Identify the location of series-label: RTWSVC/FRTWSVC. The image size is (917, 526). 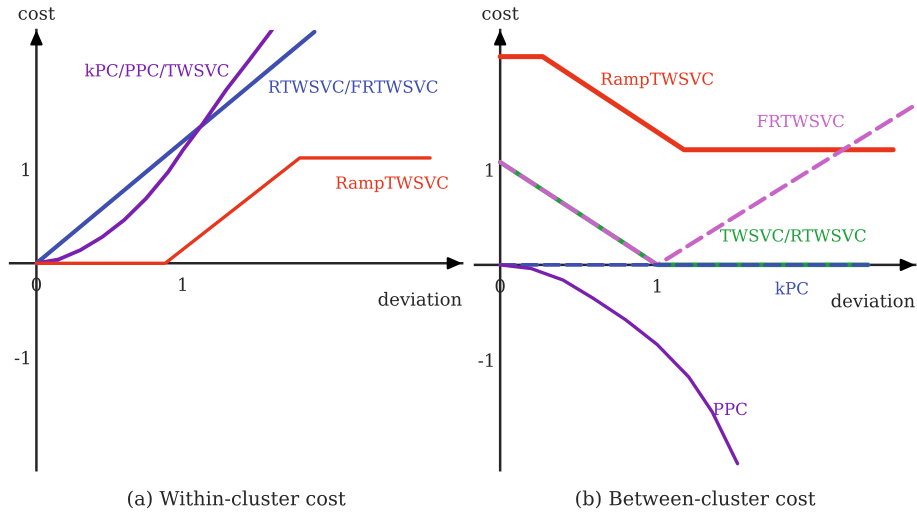
(353, 87).